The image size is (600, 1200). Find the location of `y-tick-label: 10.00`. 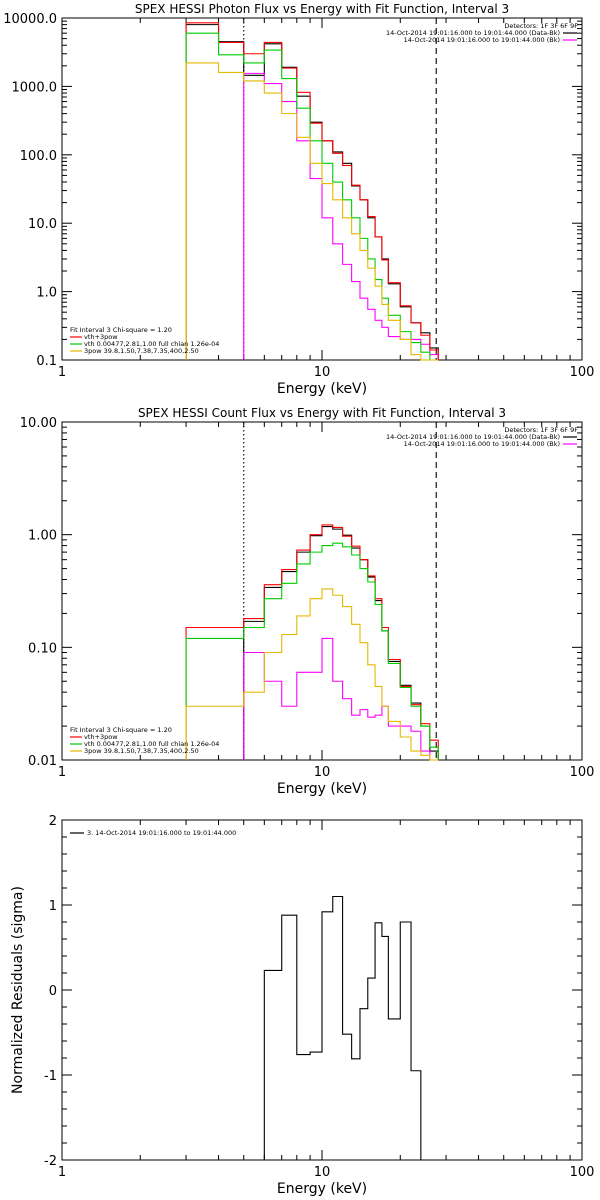

y-tick-label: 10.00 is located at coordinates (38, 423).